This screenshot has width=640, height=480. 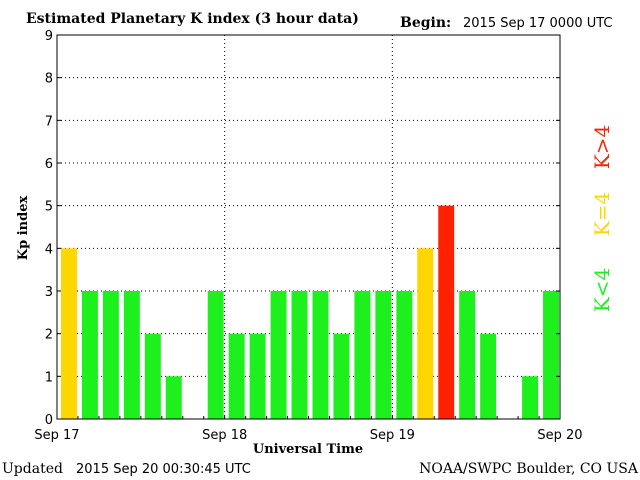 What do you see at coordinates (308, 449) in the screenshot?
I see `x-axis-label: Universal Time` at bounding box center [308, 449].